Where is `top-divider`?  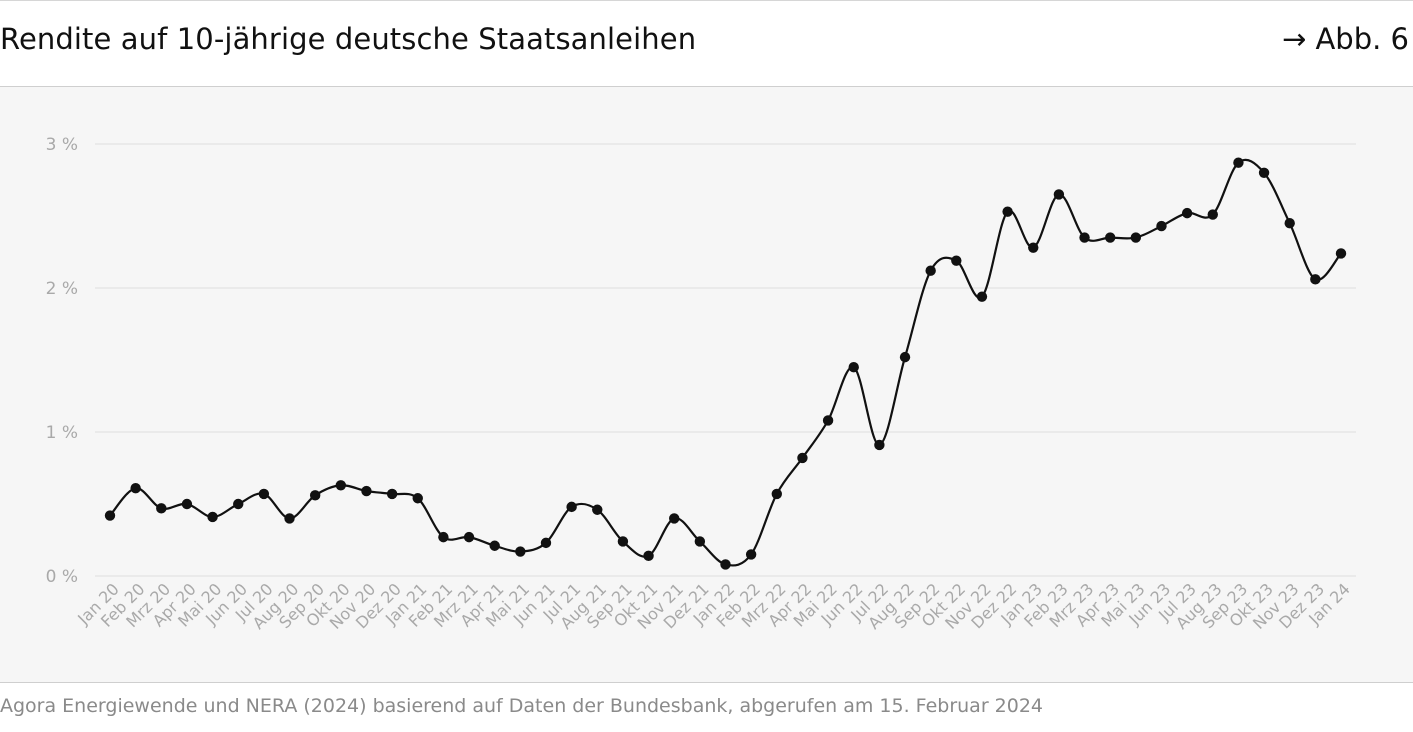
top-divider is located at coordinates (706, 0).